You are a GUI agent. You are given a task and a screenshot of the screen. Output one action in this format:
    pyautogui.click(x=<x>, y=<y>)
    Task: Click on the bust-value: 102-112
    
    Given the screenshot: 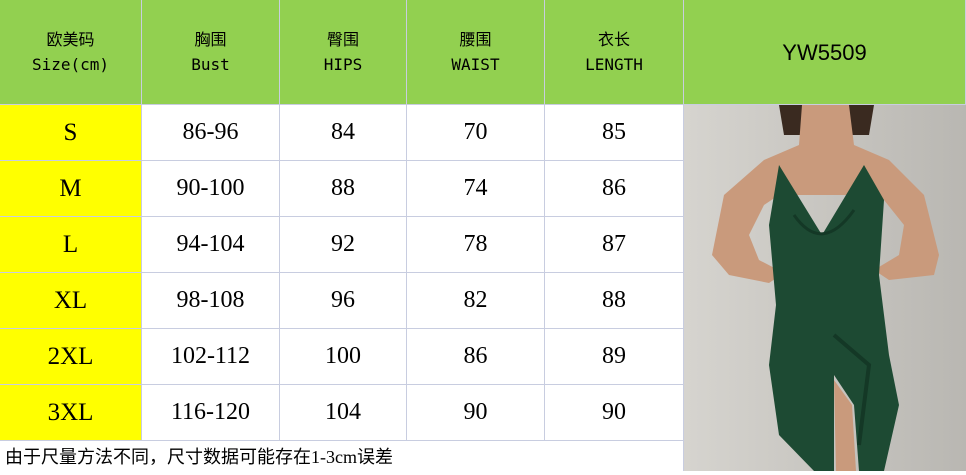 What is the action you would take?
    pyautogui.click(x=210, y=356)
    